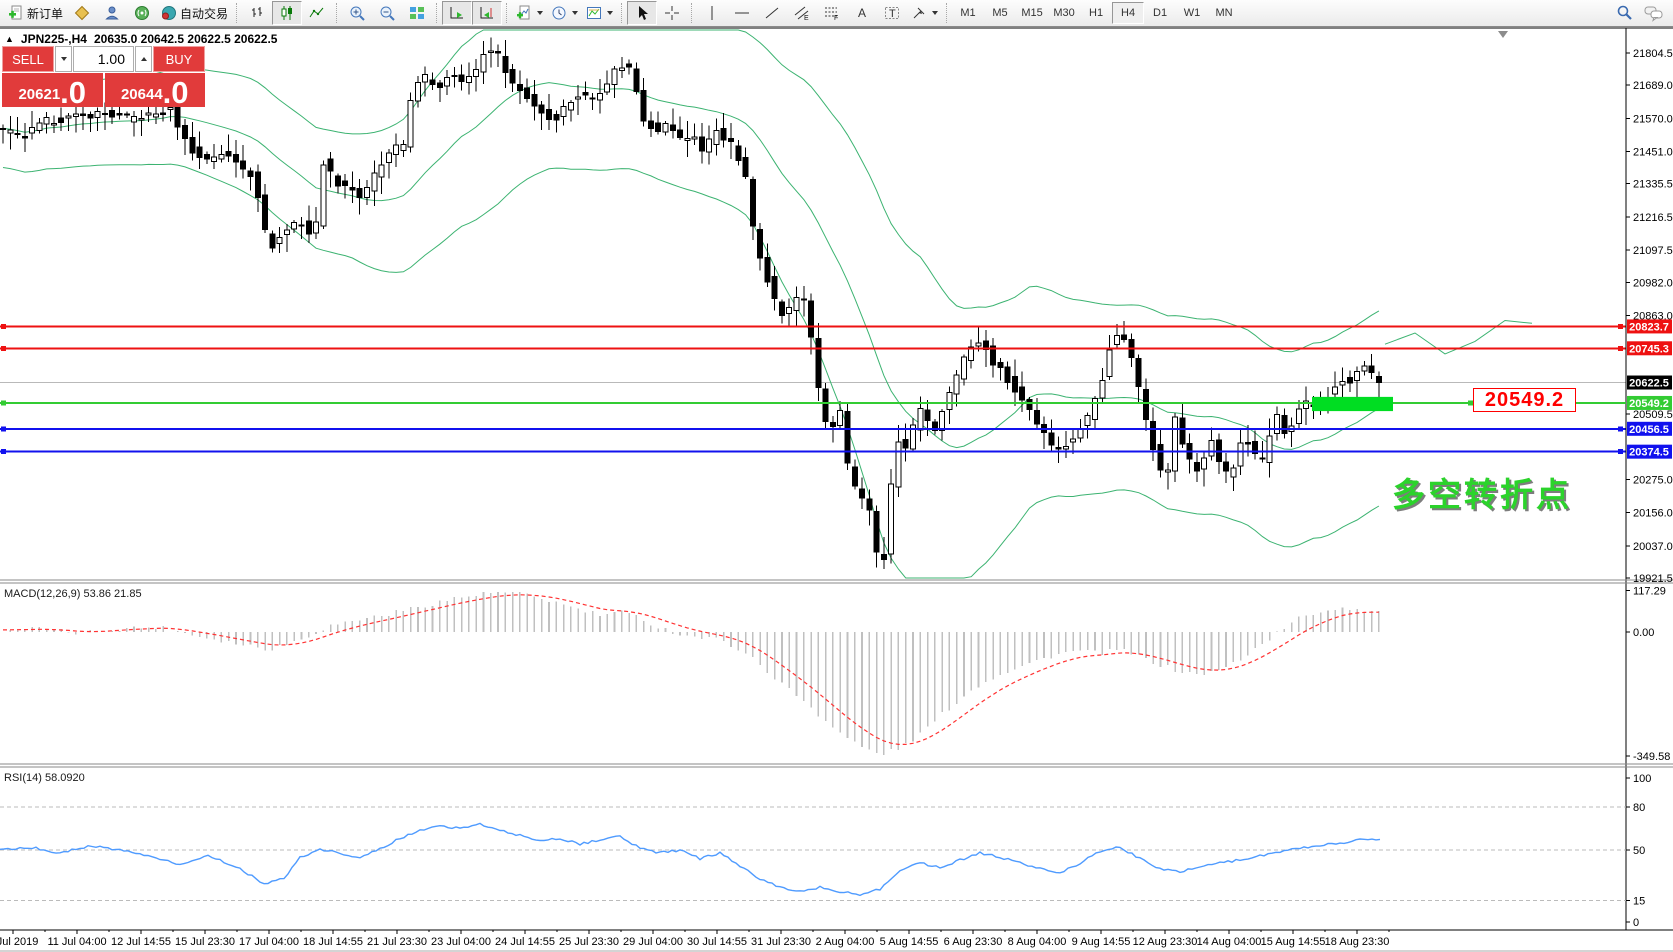 This screenshot has height=952, width=1673. What do you see at coordinates (1192, 13) in the screenshot?
I see `timeframe-w1-button: W1` at bounding box center [1192, 13].